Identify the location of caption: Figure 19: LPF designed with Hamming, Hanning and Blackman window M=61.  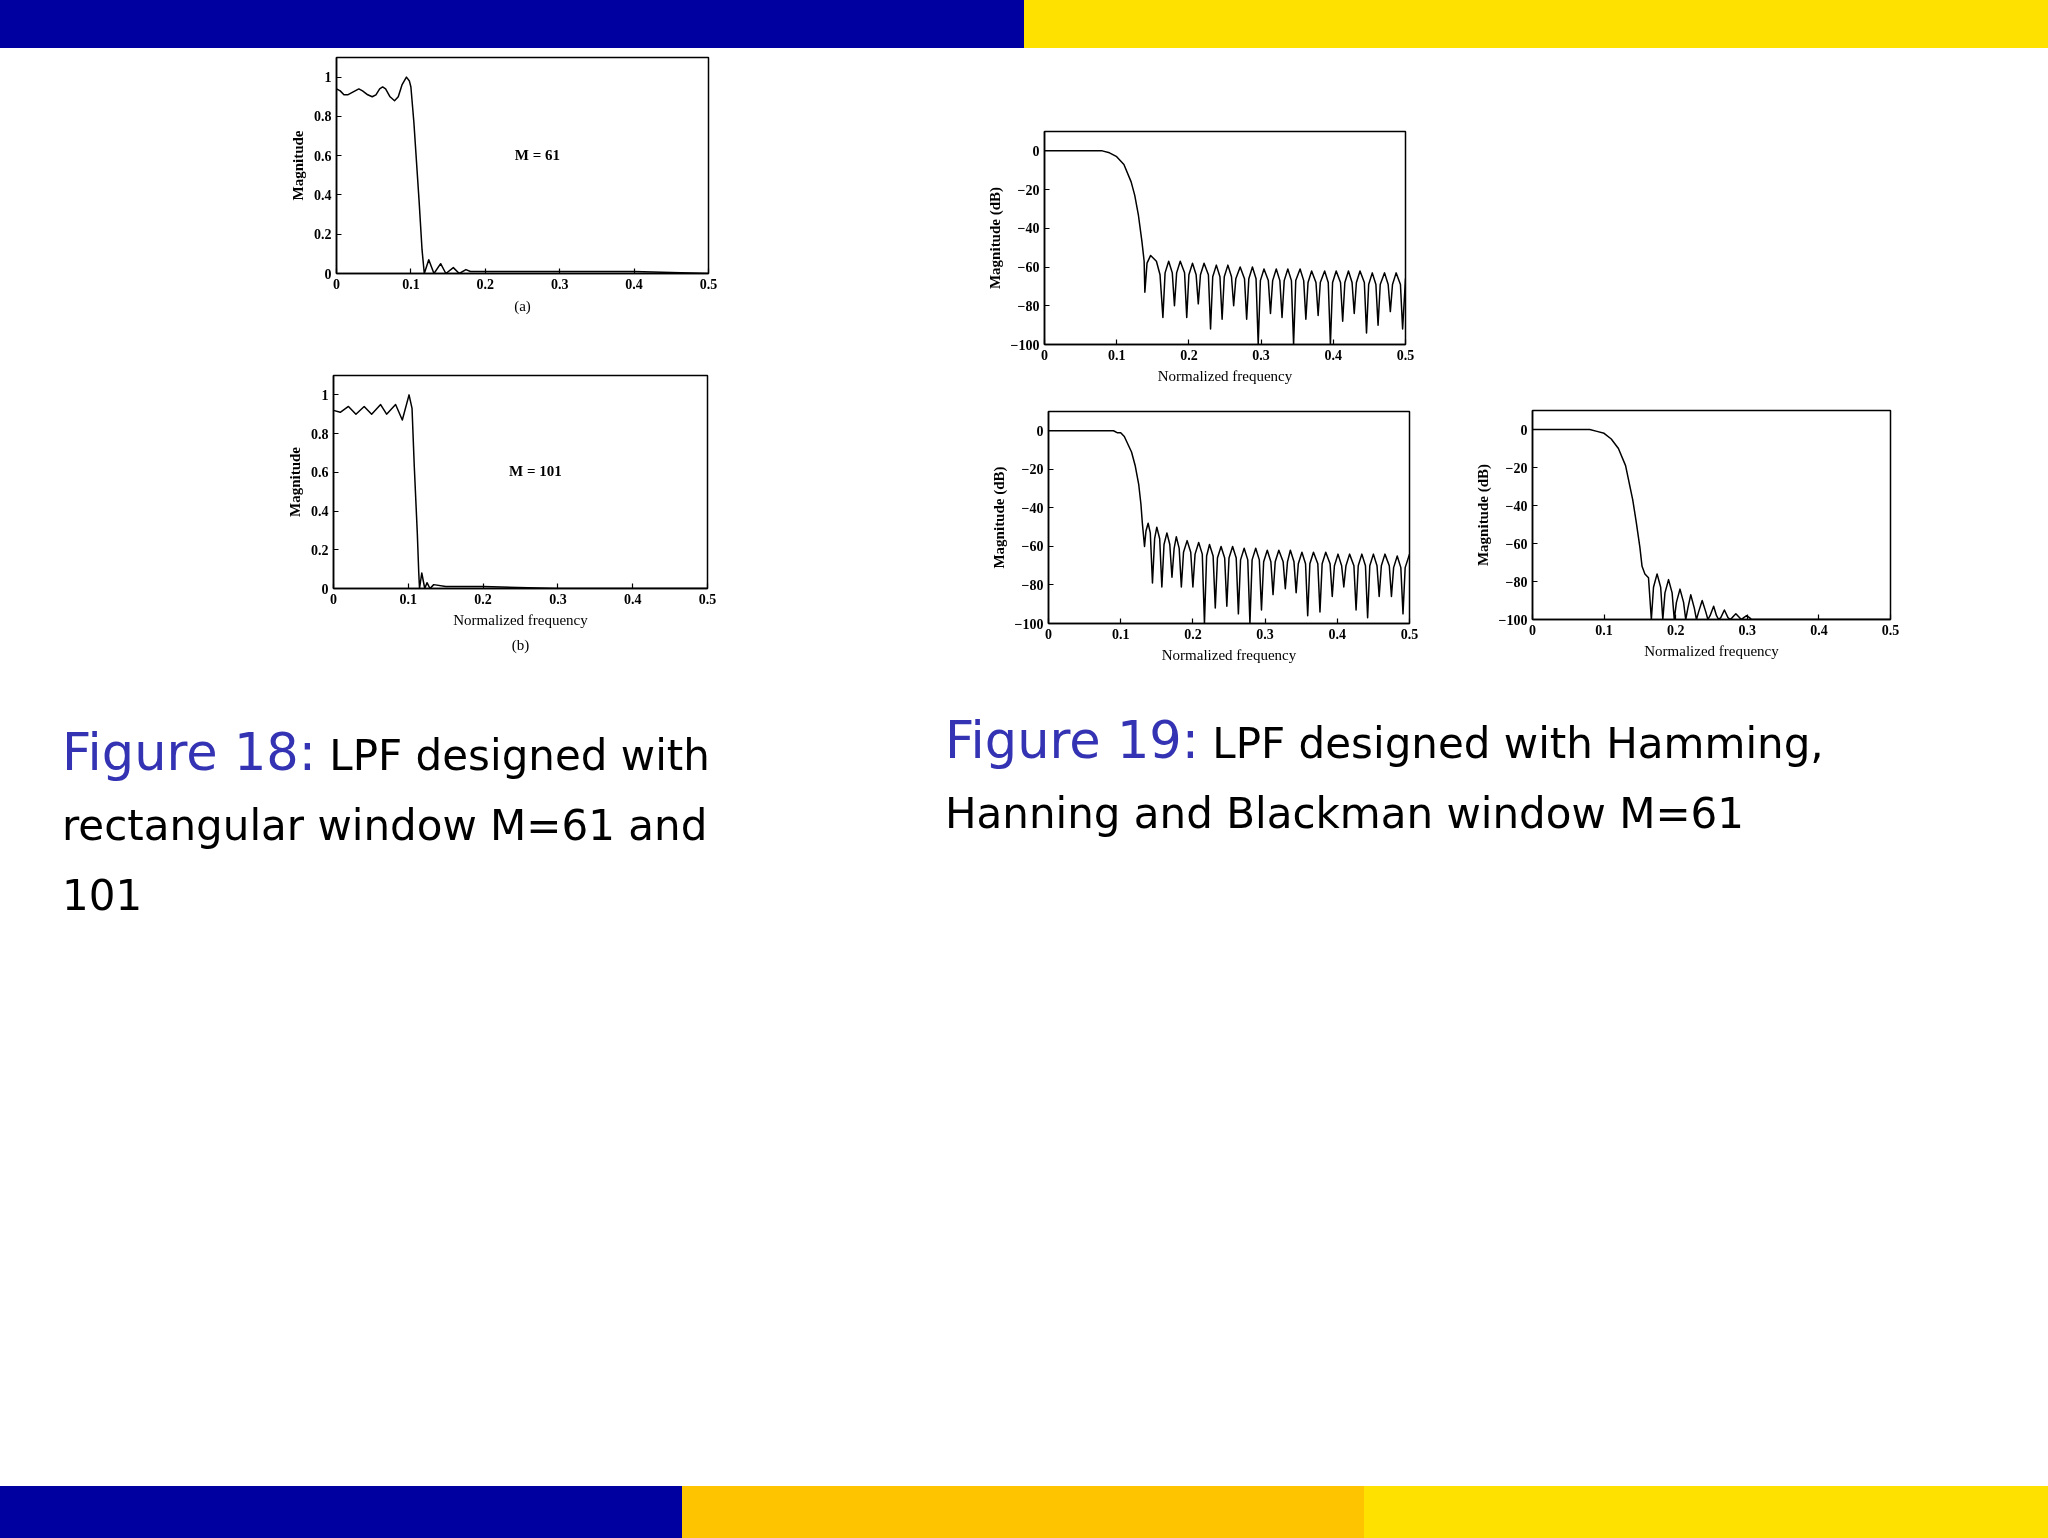
(1384, 774).